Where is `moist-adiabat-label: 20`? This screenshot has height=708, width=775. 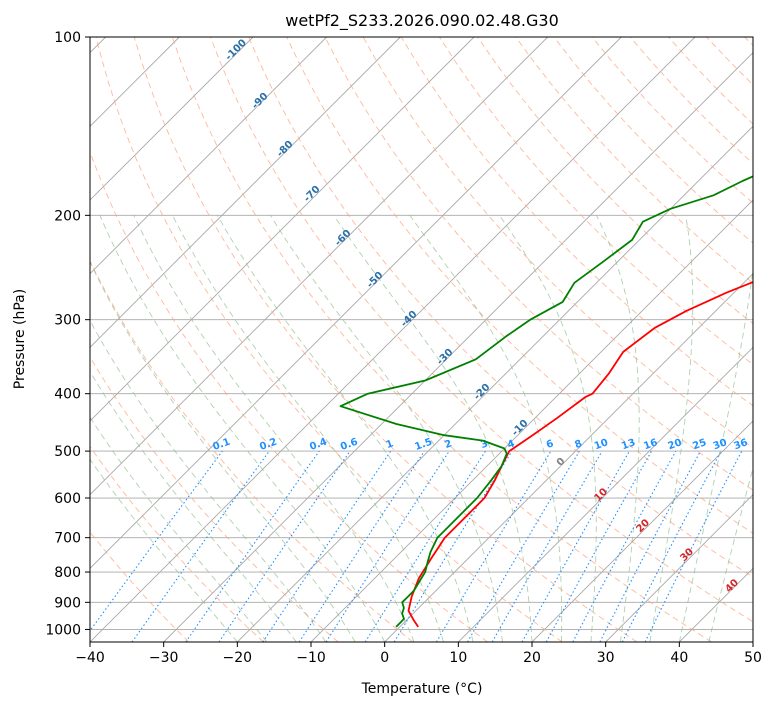
moist-adiabat-label: 20 is located at coordinates (643, 526).